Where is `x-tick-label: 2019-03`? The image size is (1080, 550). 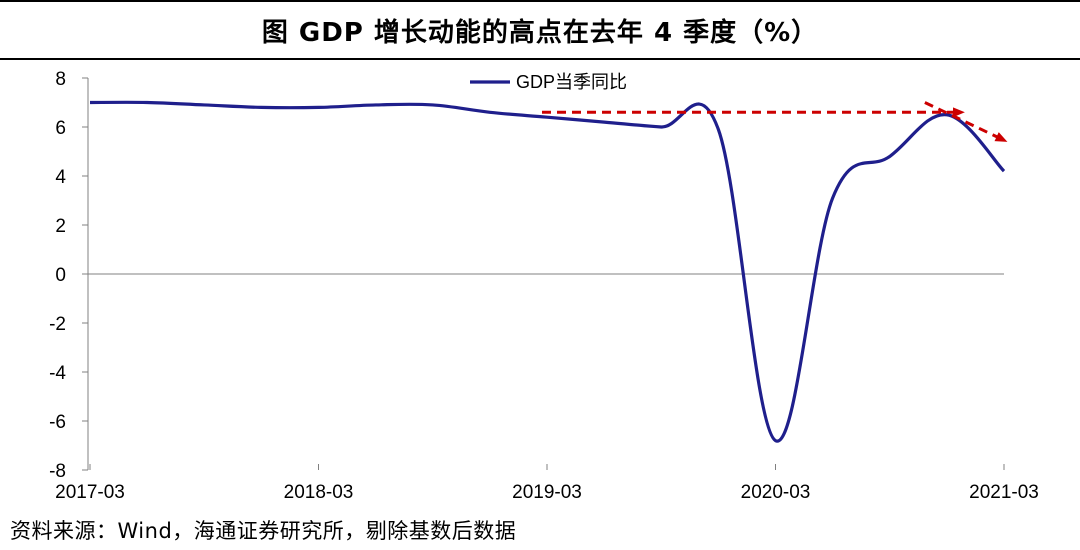
x-tick-label: 2019-03 is located at coordinates (547, 492).